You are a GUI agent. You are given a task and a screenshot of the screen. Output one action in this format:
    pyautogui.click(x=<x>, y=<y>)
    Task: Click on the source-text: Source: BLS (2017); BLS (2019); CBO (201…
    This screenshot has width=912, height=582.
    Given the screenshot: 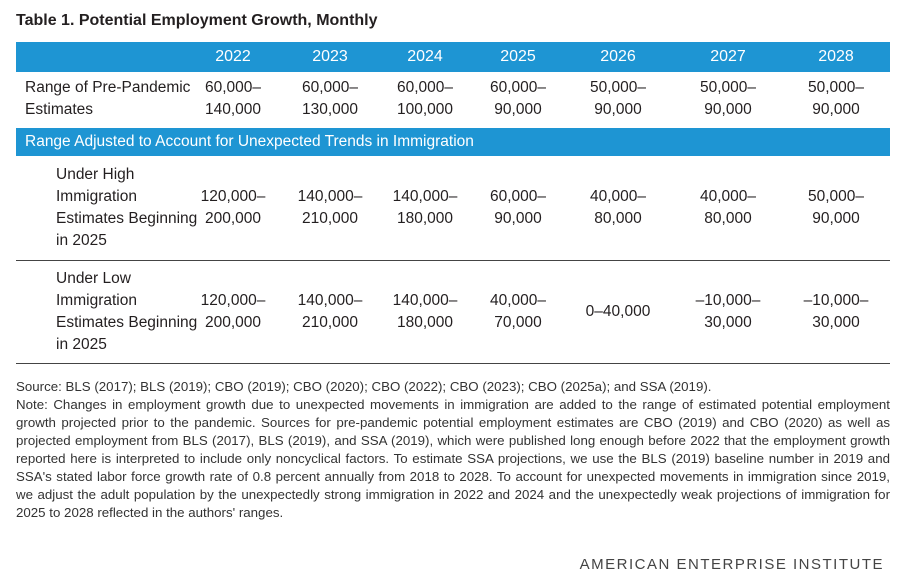 What is the action you would take?
    pyautogui.click(x=364, y=386)
    